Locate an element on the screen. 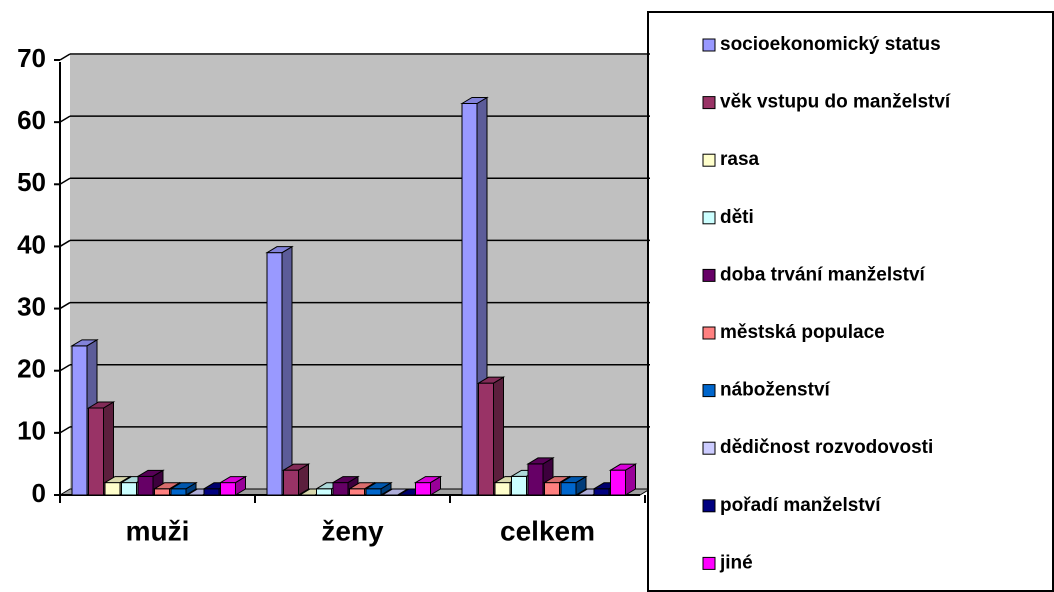 This screenshot has width=1054, height=592. y-tick-label: 60 is located at coordinates (31, 120).